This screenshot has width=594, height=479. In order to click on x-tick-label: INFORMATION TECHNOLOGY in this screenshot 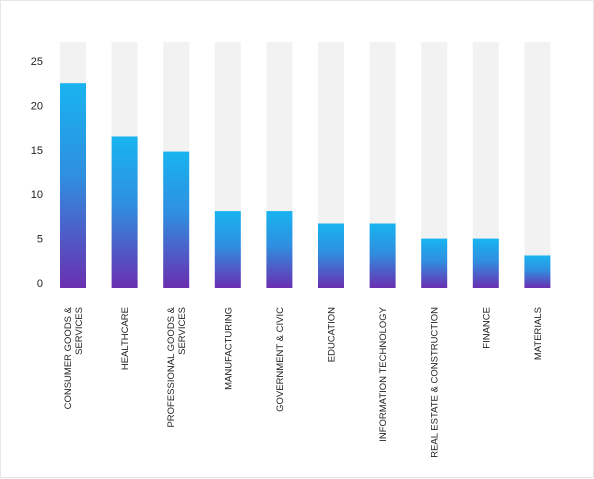, I will do `click(383, 373)`.